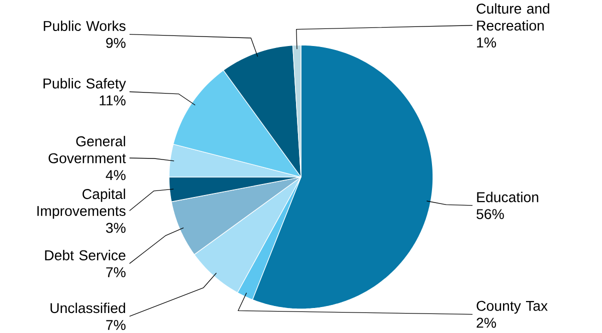 The height and width of the screenshot is (333, 602). I want to click on slice-label: General Government, so click(87, 150).